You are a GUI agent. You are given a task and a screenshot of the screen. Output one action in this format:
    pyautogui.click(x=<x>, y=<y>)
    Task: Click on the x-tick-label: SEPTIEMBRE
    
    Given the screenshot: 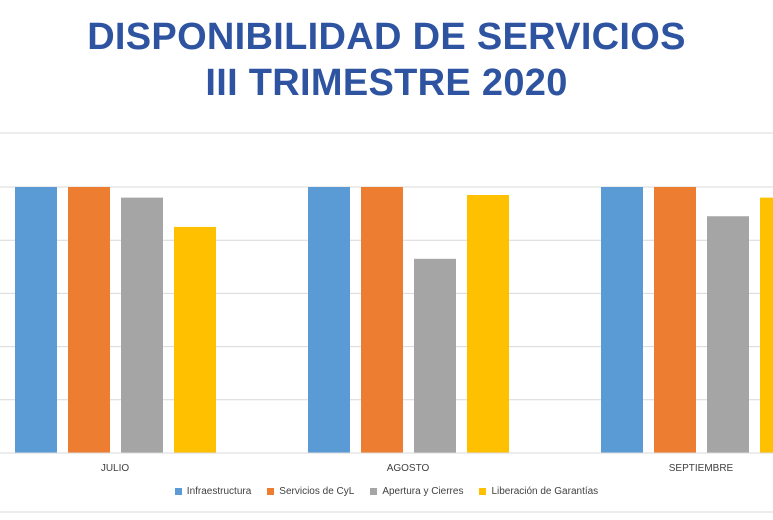 What is the action you would take?
    pyautogui.click(x=701, y=468)
    